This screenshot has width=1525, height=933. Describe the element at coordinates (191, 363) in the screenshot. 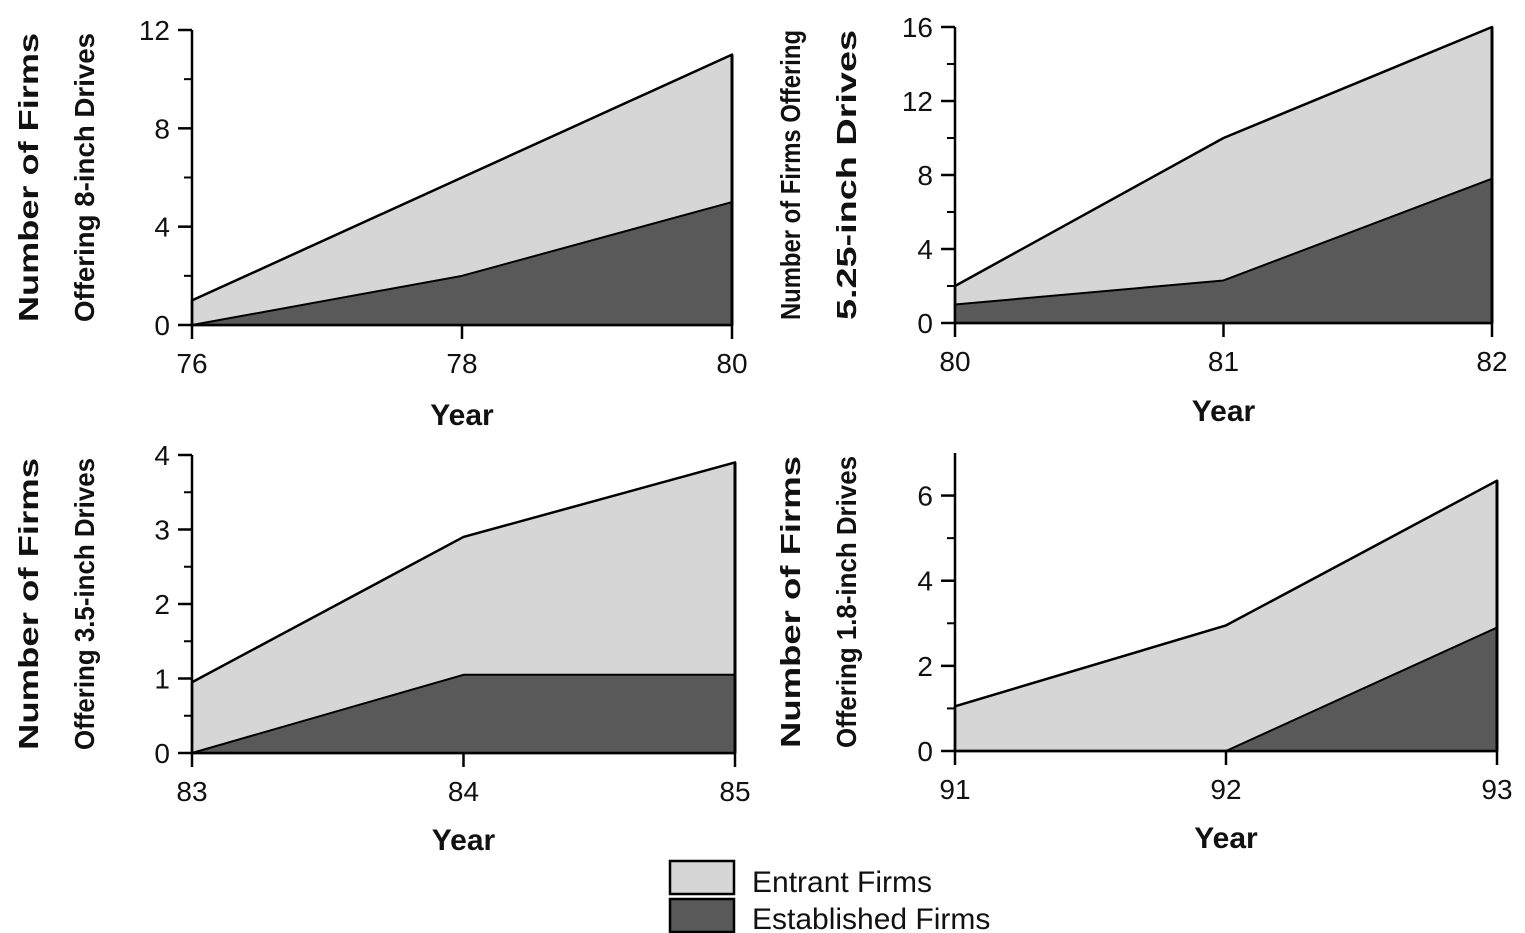

I see `x-tick-label: 76` at that location.